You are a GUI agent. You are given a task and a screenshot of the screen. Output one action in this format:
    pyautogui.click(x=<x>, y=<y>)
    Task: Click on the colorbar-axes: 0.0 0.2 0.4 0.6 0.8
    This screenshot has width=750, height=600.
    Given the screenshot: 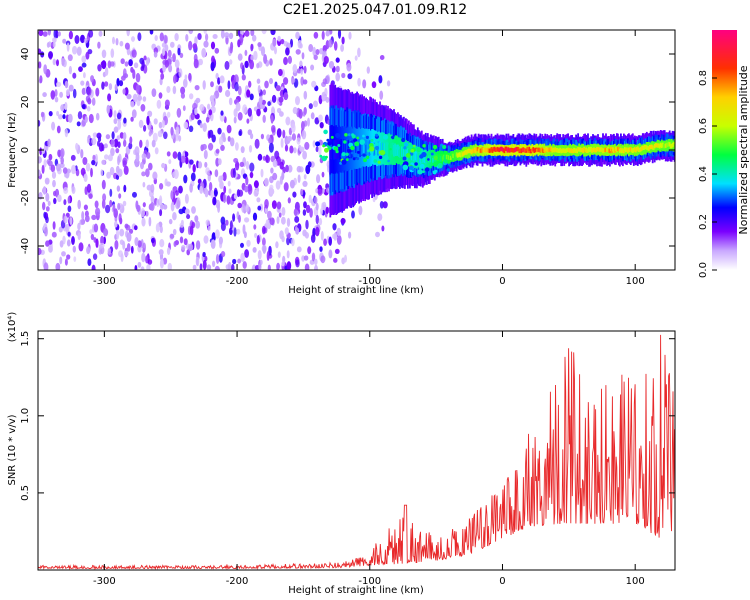 What is the action you would take?
    pyautogui.click(x=707, y=174)
    